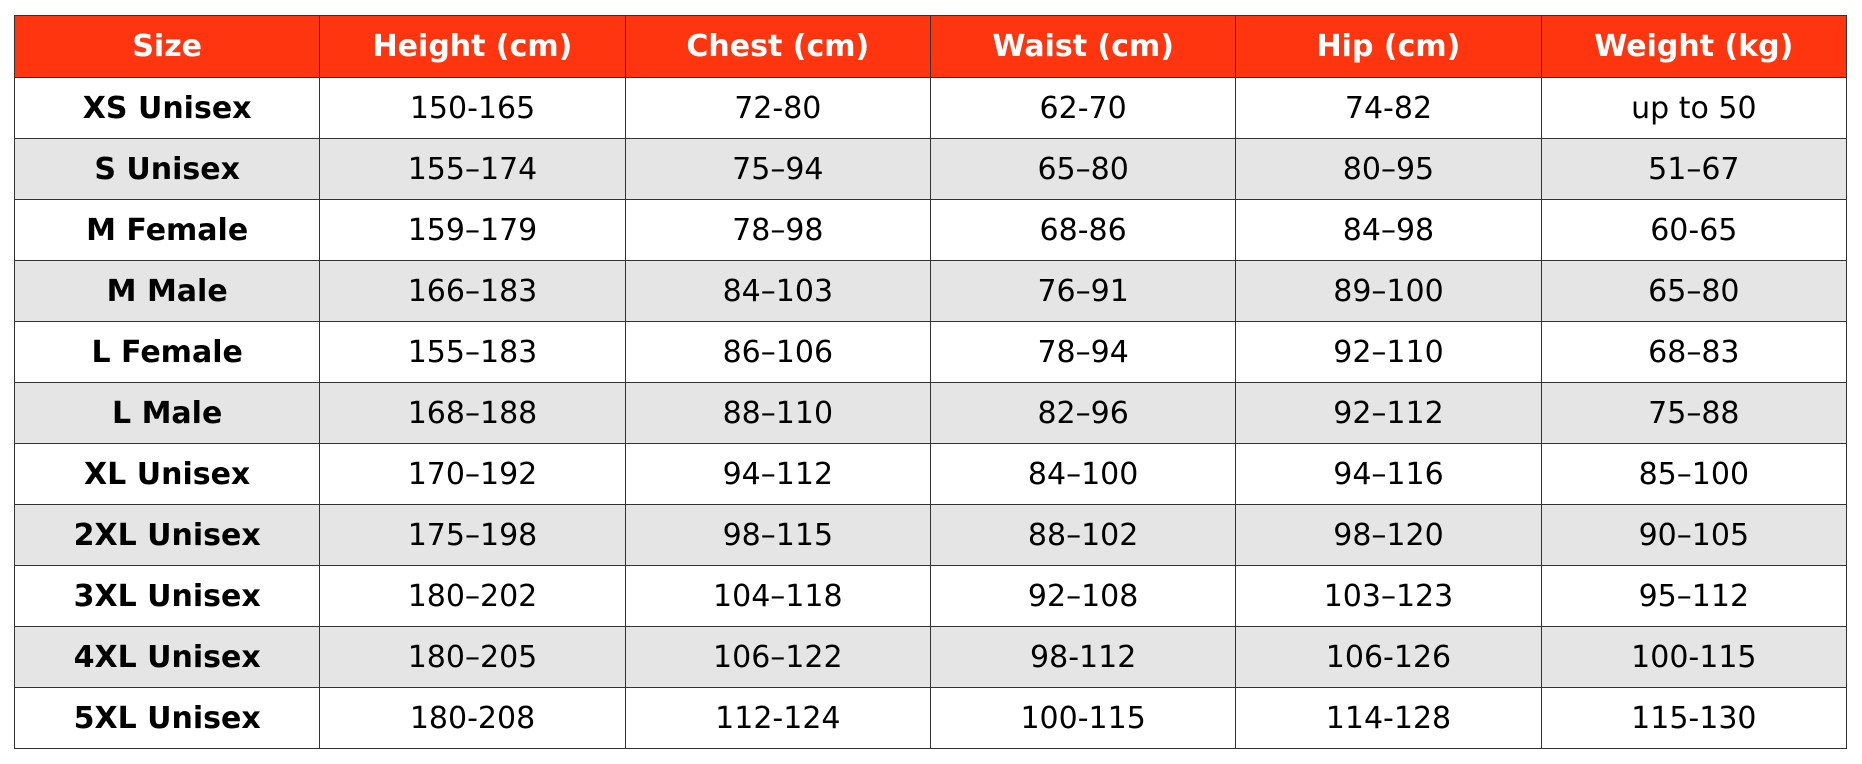  I want to click on table-row: L Female 155–183 86–106 78–94 92–110 68–83, so click(930, 352).